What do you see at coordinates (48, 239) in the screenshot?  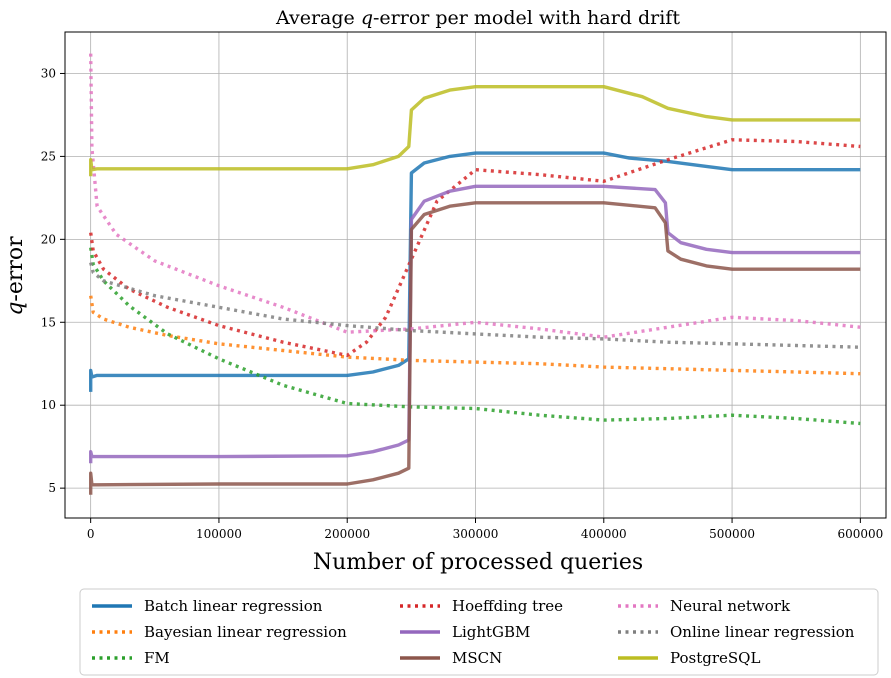 I see `y-tick-label: 20` at bounding box center [48, 239].